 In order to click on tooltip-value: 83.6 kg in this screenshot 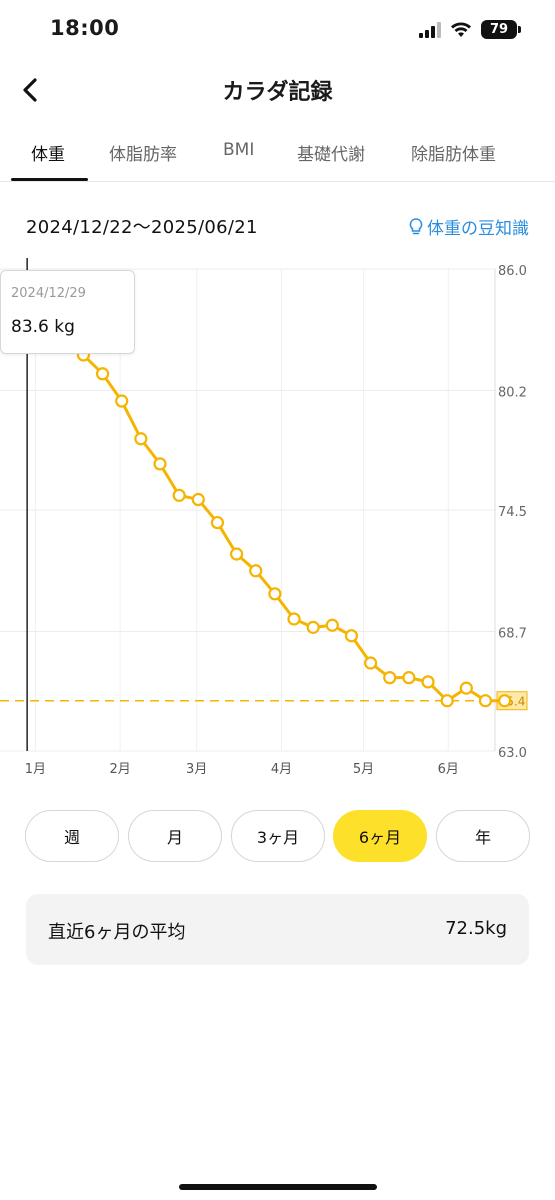, I will do `click(43, 327)`.